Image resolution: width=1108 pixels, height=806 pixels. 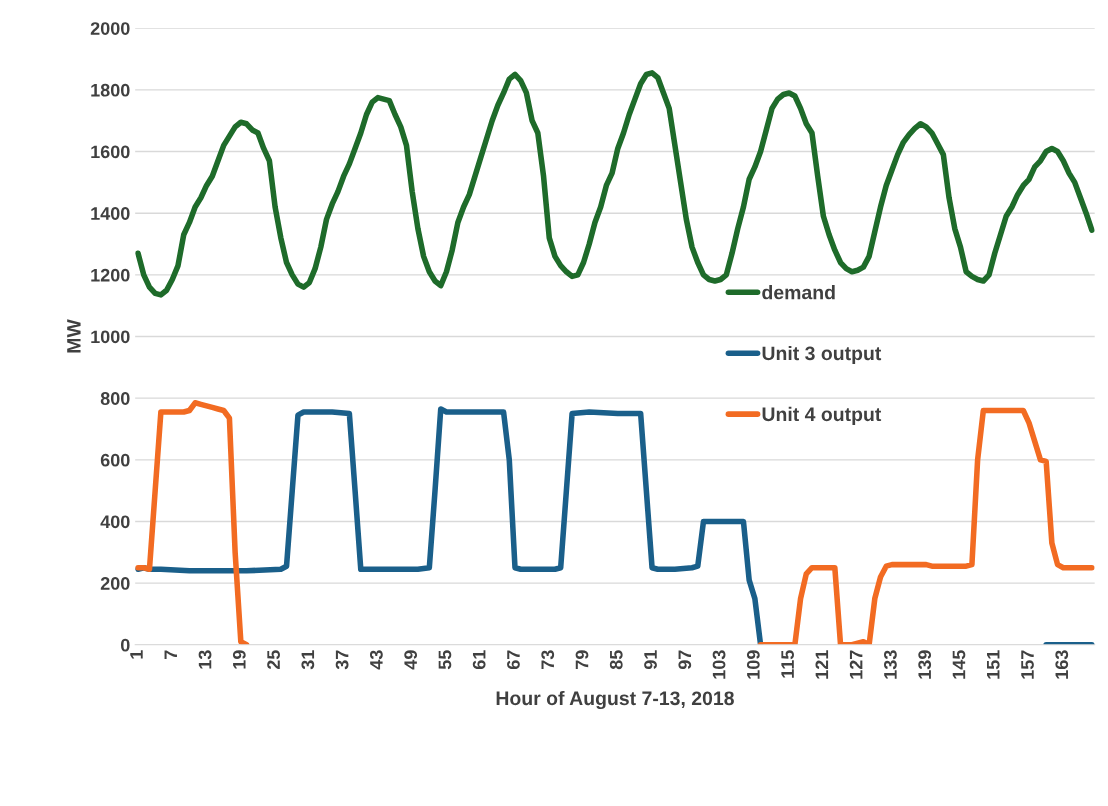 What do you see at coordinates (136, 654) in the screenshot?
I see `x-tick-label: 1` at bounding box center [136, 654].